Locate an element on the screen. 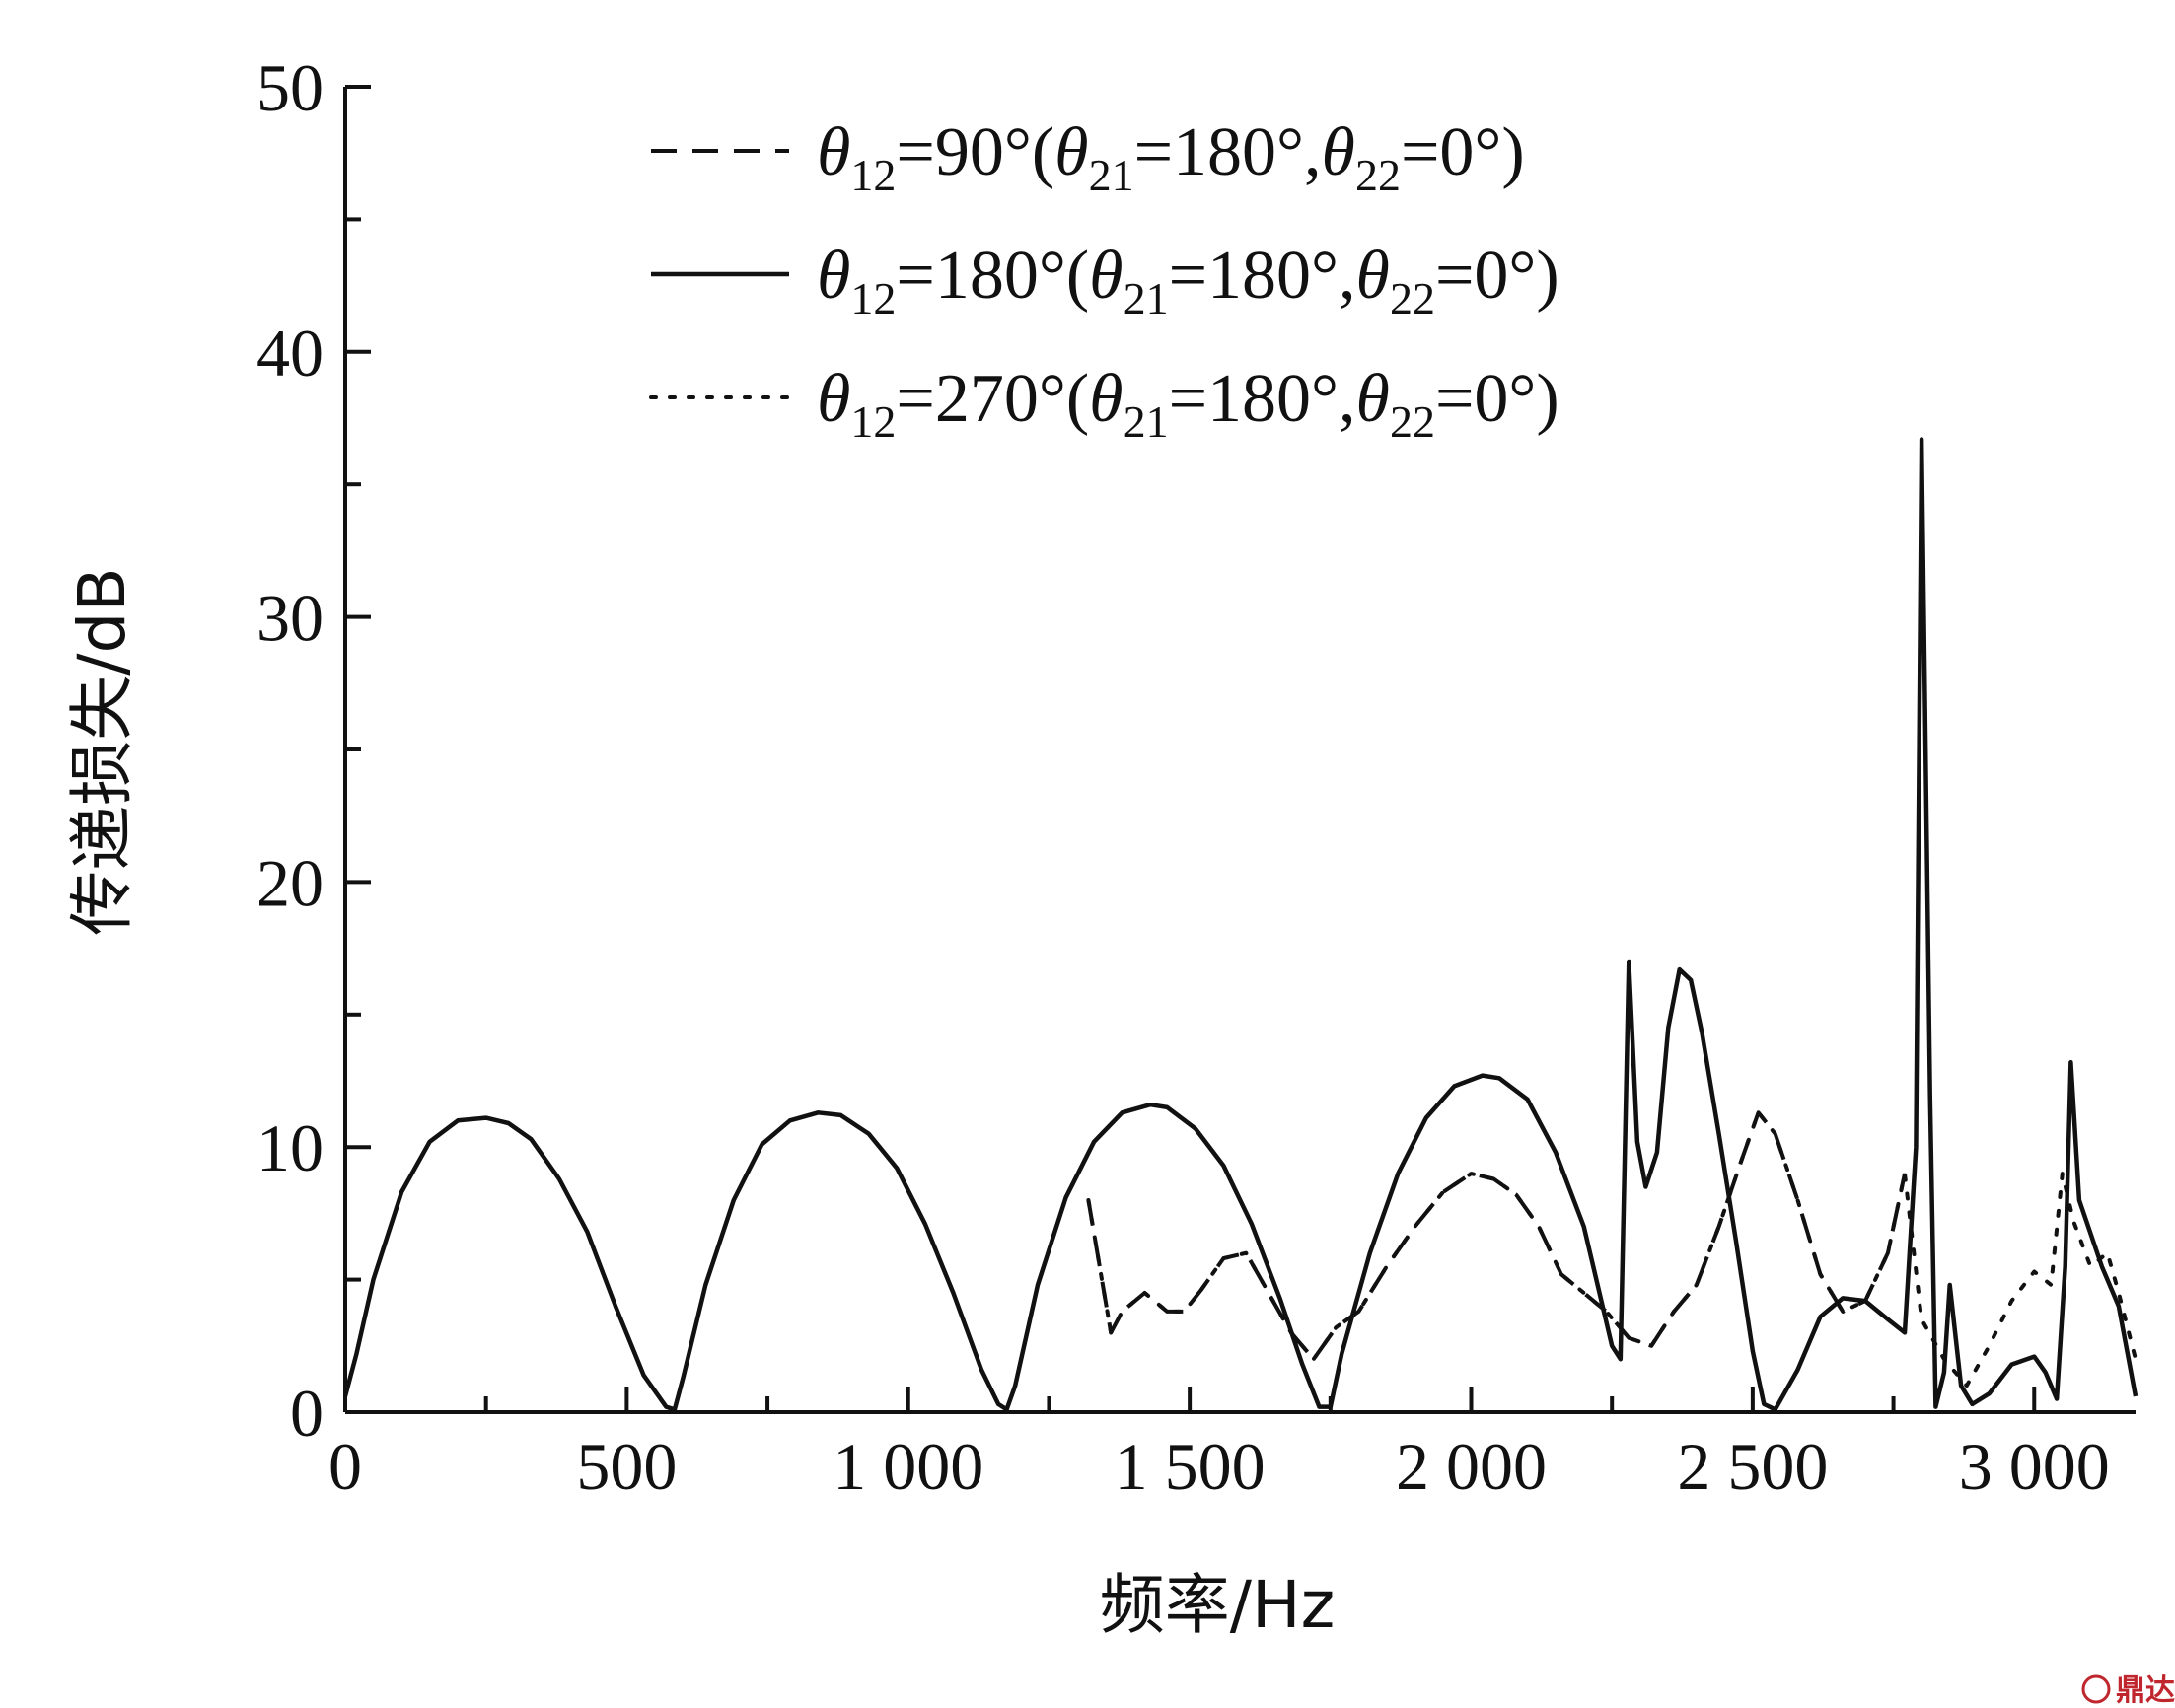 The width and height of the screenshot is (2175, 1708). legend-label-2: θ12=180°(θ21=180°,θ22=0°) is located at coordinates (1188, 280).